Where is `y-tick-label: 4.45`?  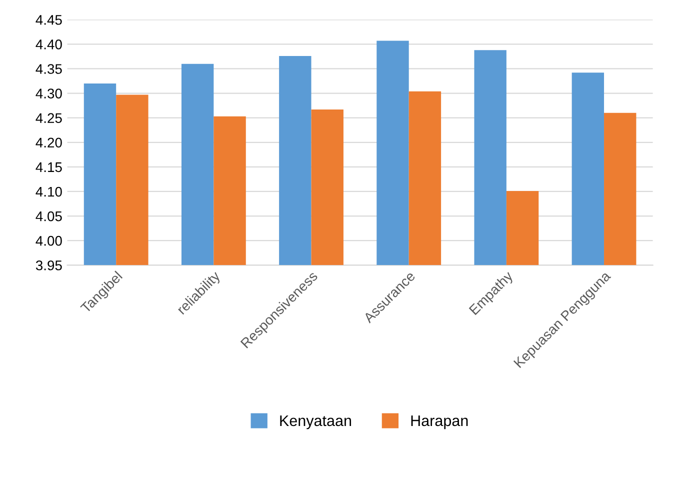
y-tick-label: 4.45 is located at coordinates (49, 20).